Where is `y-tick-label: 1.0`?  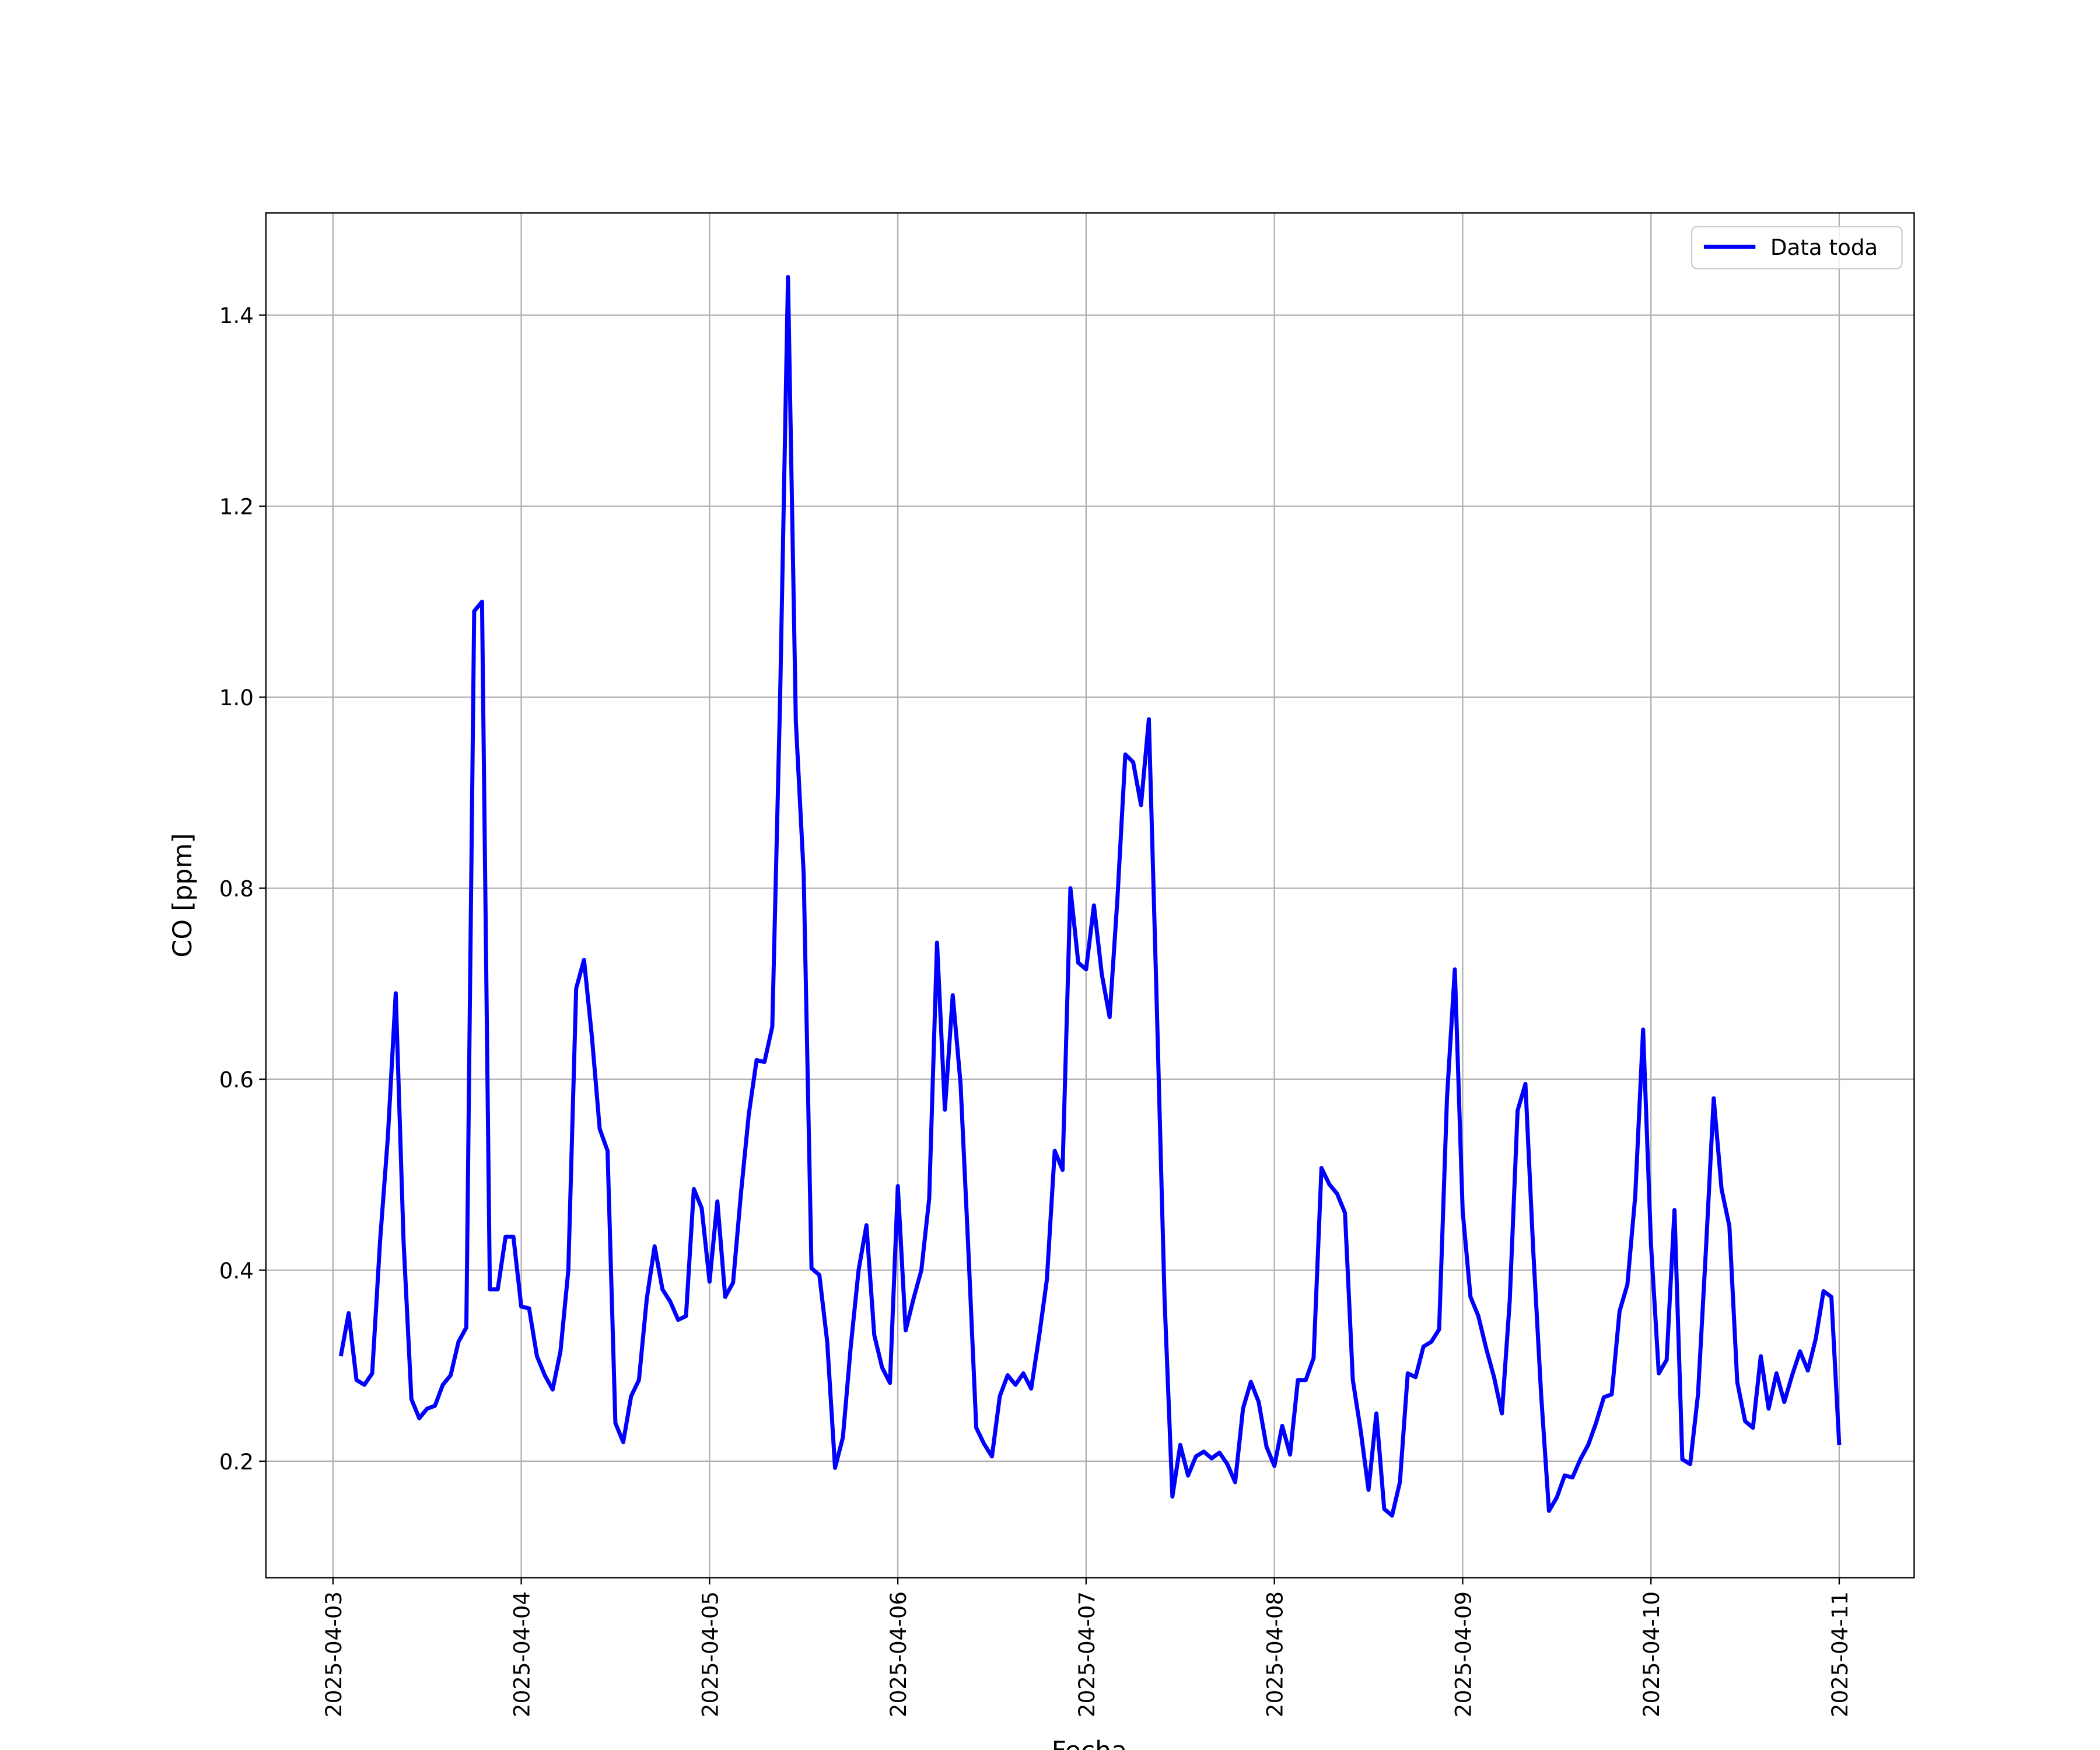 y-tick-label: 1.0 is located at coordinates (236, 697).